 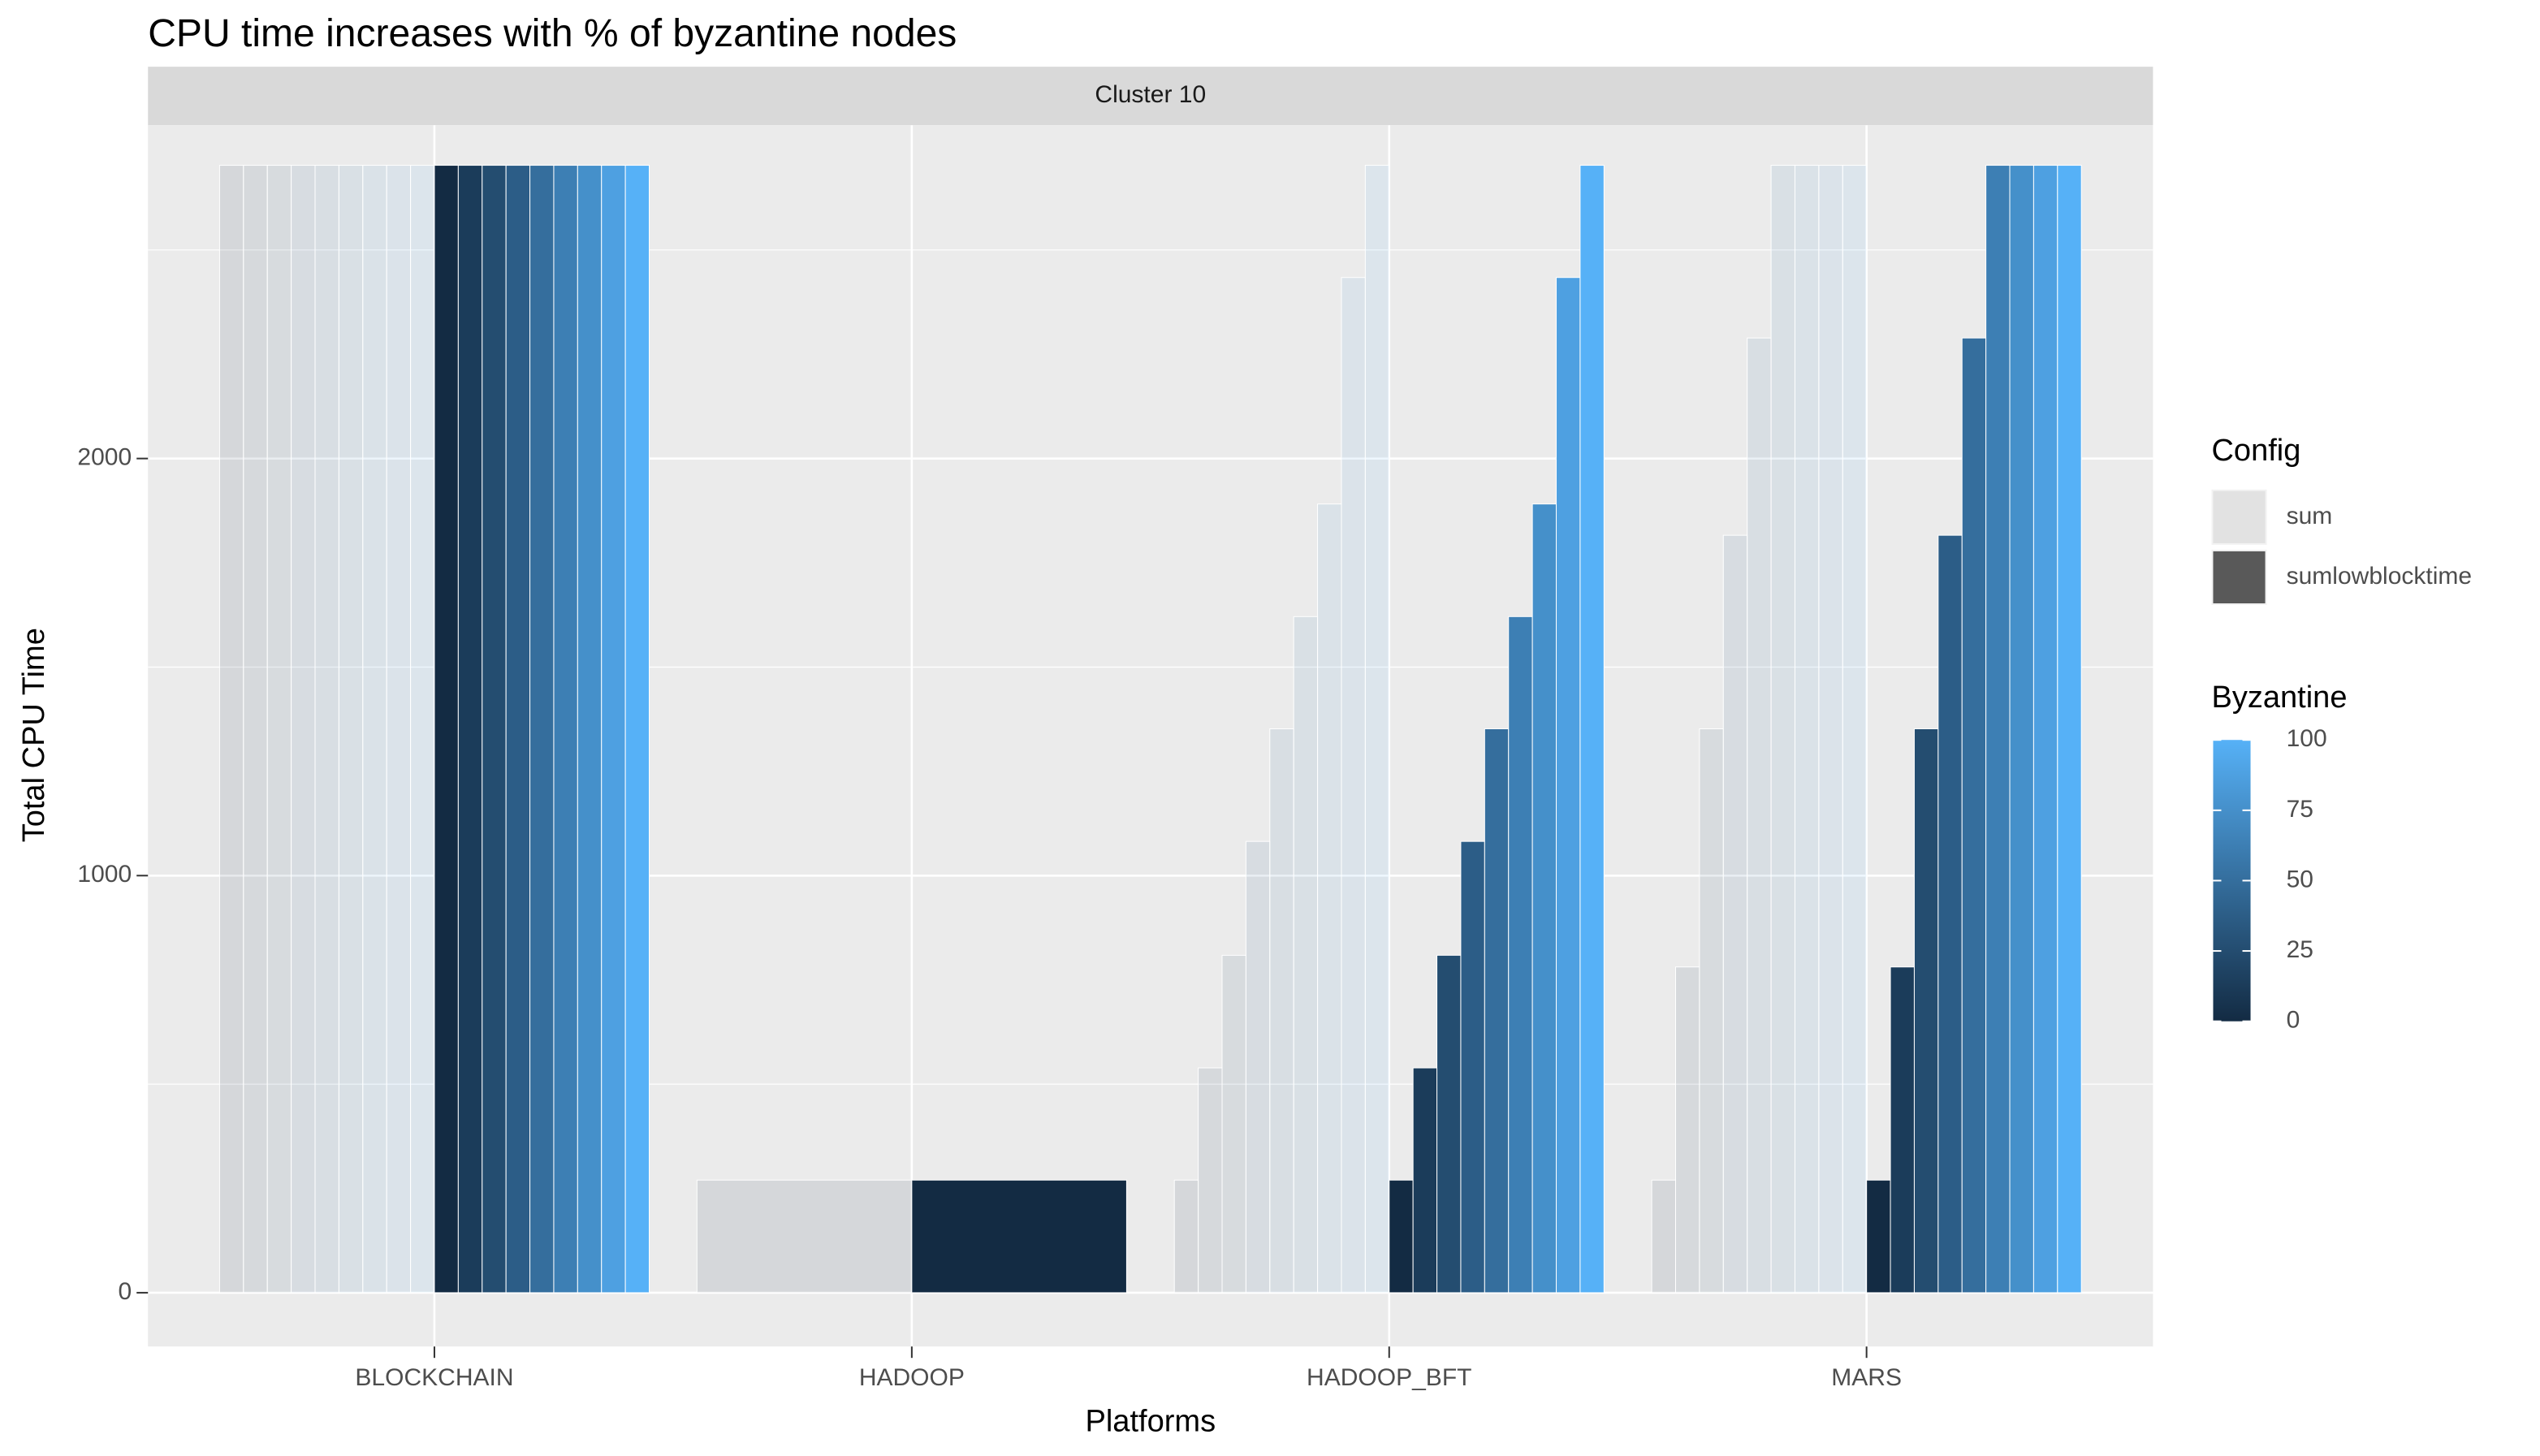 I want to click on colorbar-title: Byzantine, so click(x=2279, y=697).